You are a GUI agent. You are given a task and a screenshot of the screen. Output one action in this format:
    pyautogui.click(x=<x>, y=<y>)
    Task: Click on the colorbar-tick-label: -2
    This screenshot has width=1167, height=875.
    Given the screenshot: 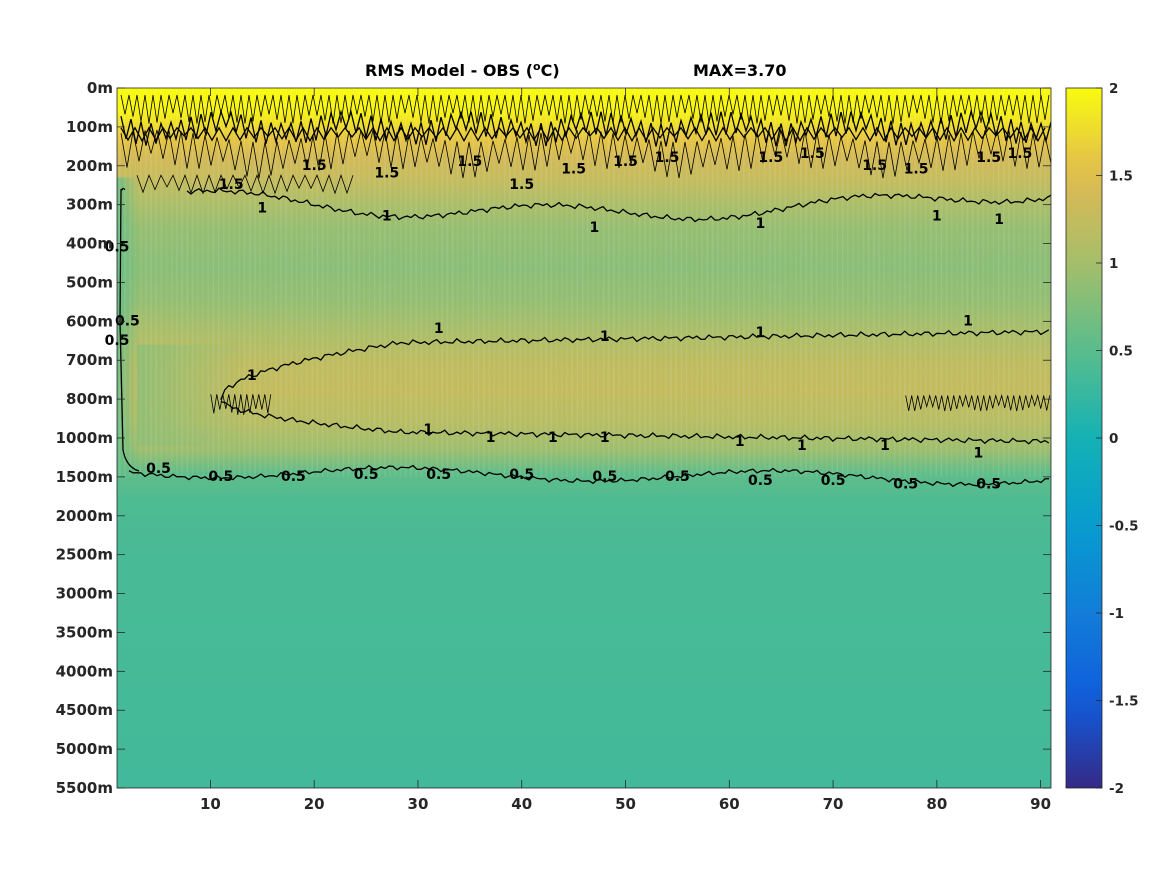 What is the action you would take?
    pyautogui.click(x=1116, y=789)
    